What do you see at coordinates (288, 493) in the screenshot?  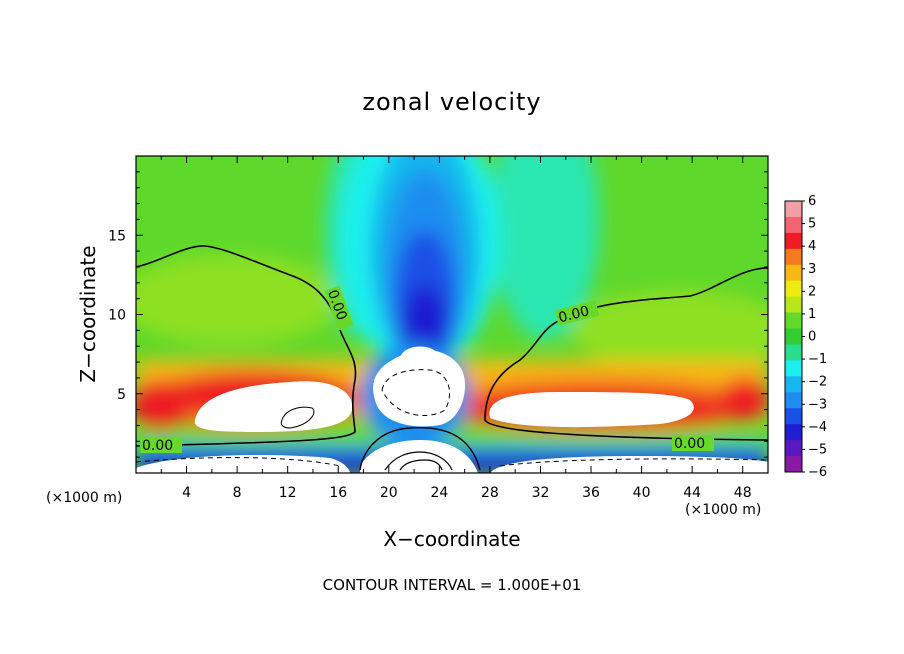 I see `x-tick-label: 12` at bounding box center [288, 493].